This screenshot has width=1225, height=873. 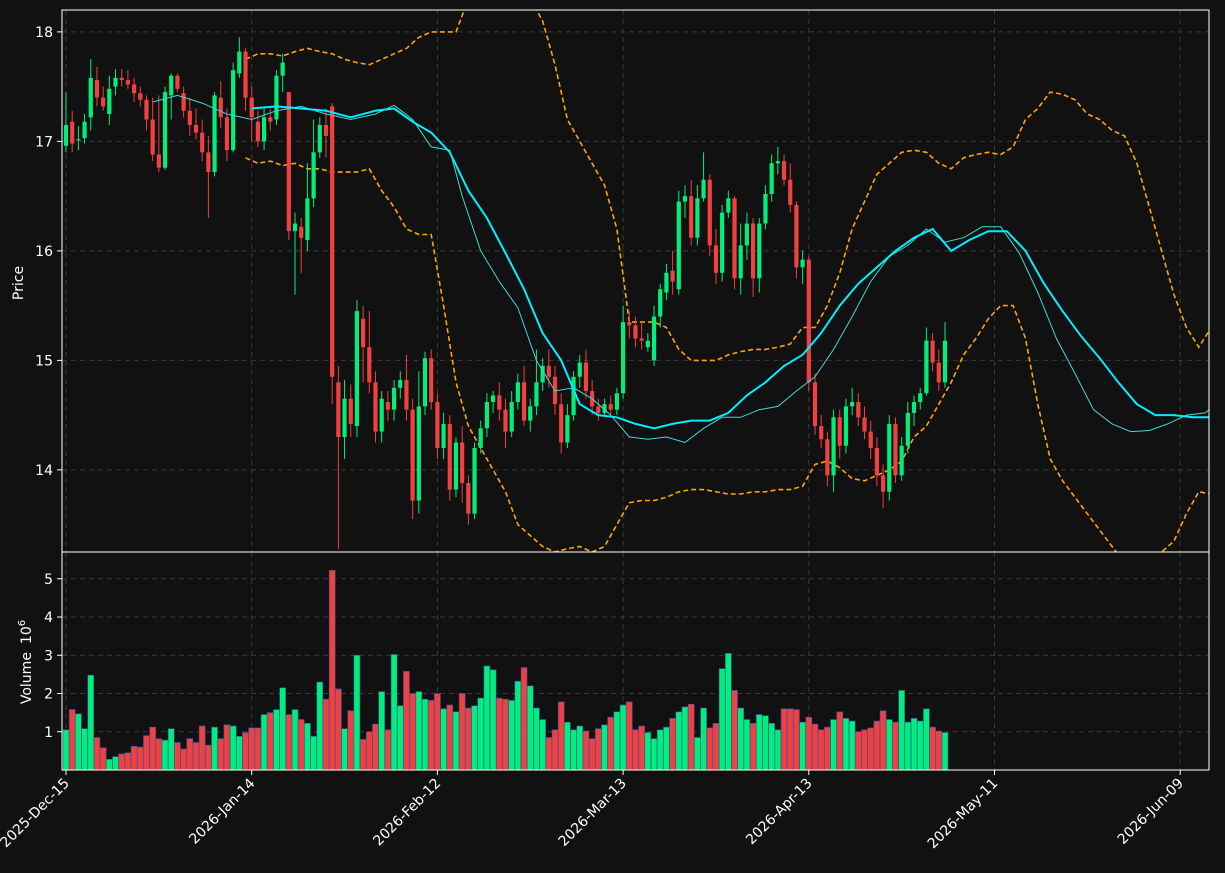 What do you see at coordinates (48, 733) in the screenshot?
I see `volume-tick-label: 1` at bounding box center [48, 733].